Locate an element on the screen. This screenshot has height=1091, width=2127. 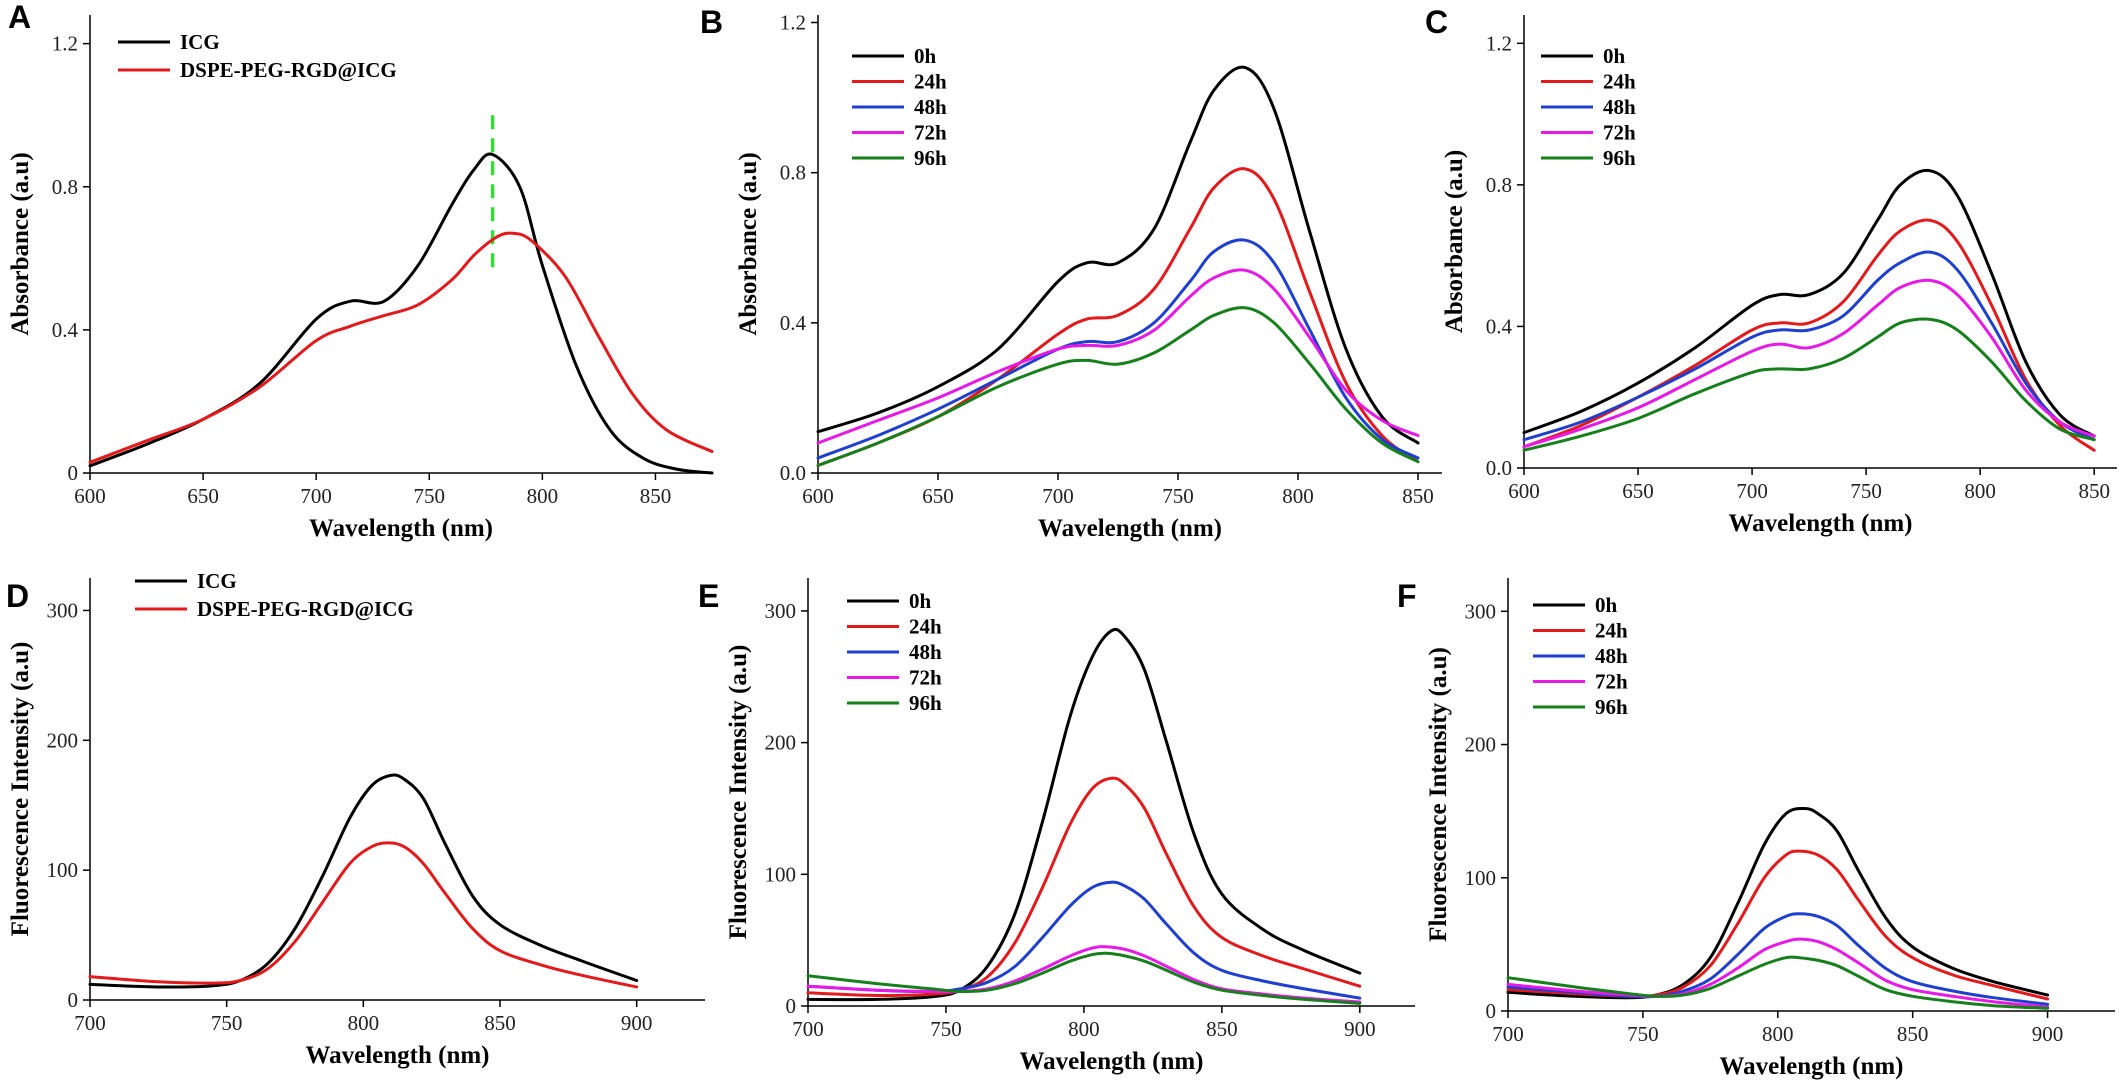
panel-letter: F is located at coordinates (1407, 596).